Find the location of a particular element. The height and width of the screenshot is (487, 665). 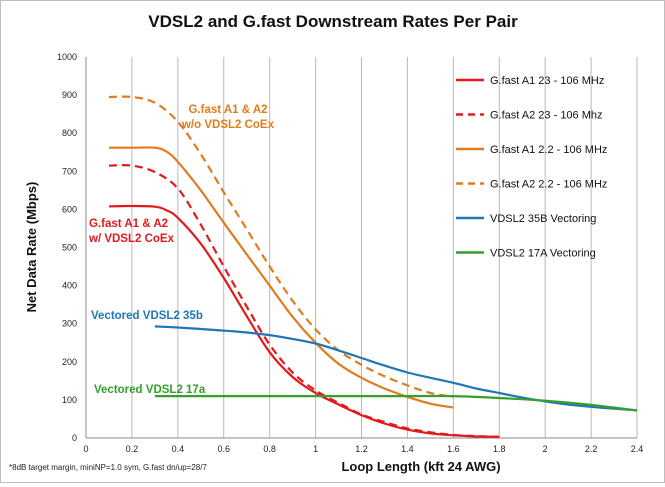

x-tick-label: 1.4 is located at coordinates (407, 449).